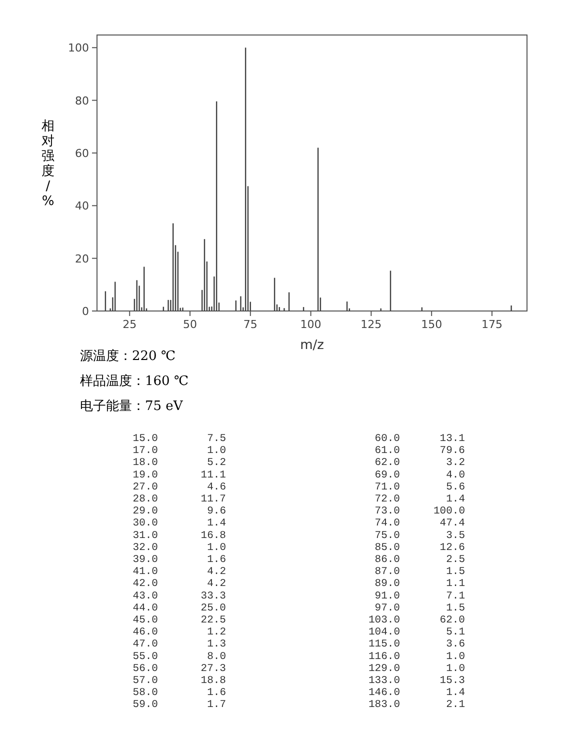  Describe the element at coordinates (387, 536) in the screenshot. I see `text: 75.0` at that location.